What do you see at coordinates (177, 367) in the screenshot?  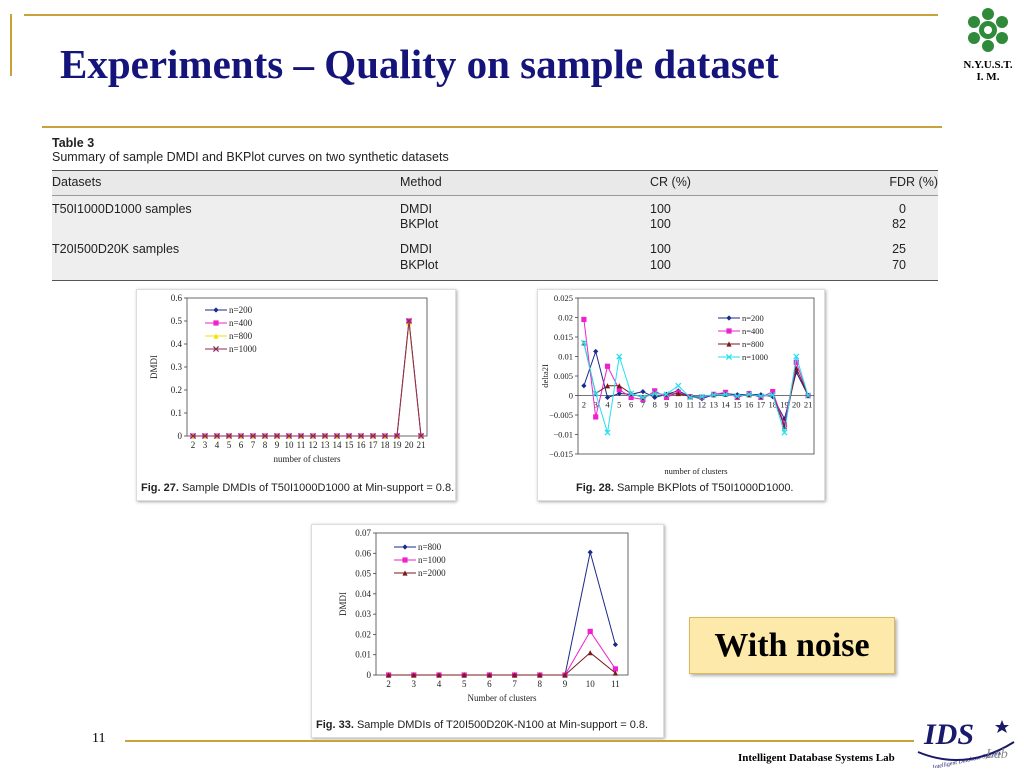 I see `y-tick-label: 0.3` at bounding box center [177, 367].